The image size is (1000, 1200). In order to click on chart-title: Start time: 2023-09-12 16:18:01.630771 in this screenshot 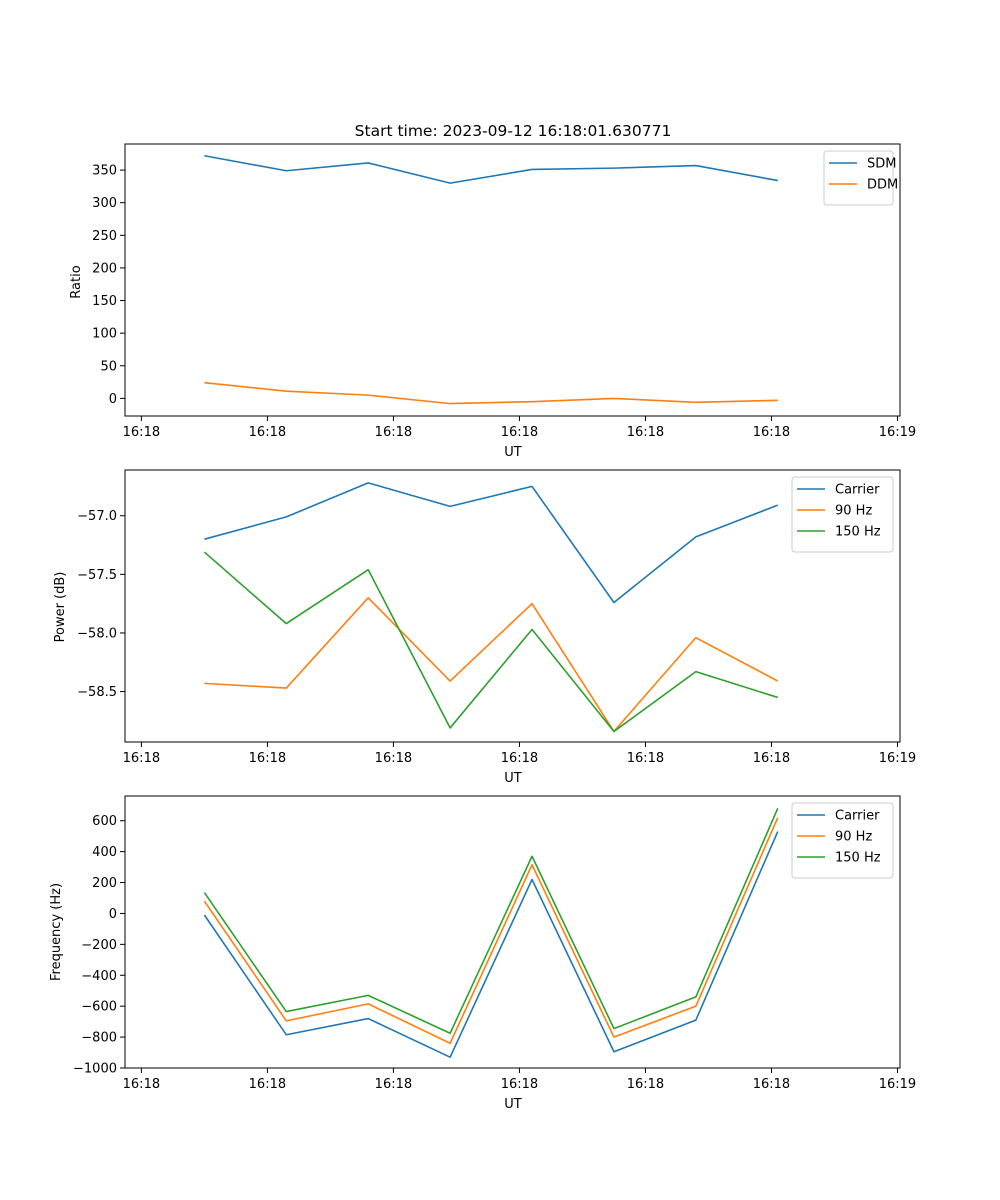, I will do `click(513, 131)`.